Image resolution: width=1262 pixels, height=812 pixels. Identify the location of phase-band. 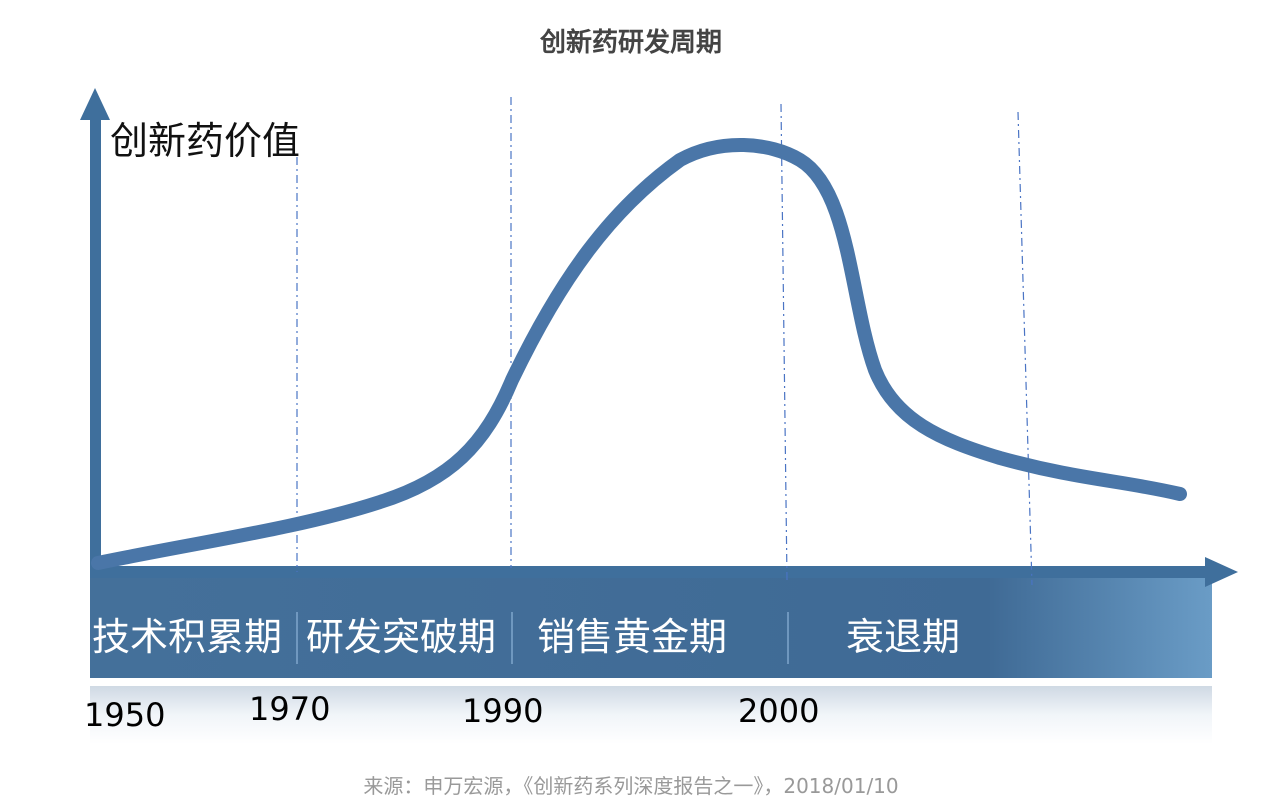
(651, 628).